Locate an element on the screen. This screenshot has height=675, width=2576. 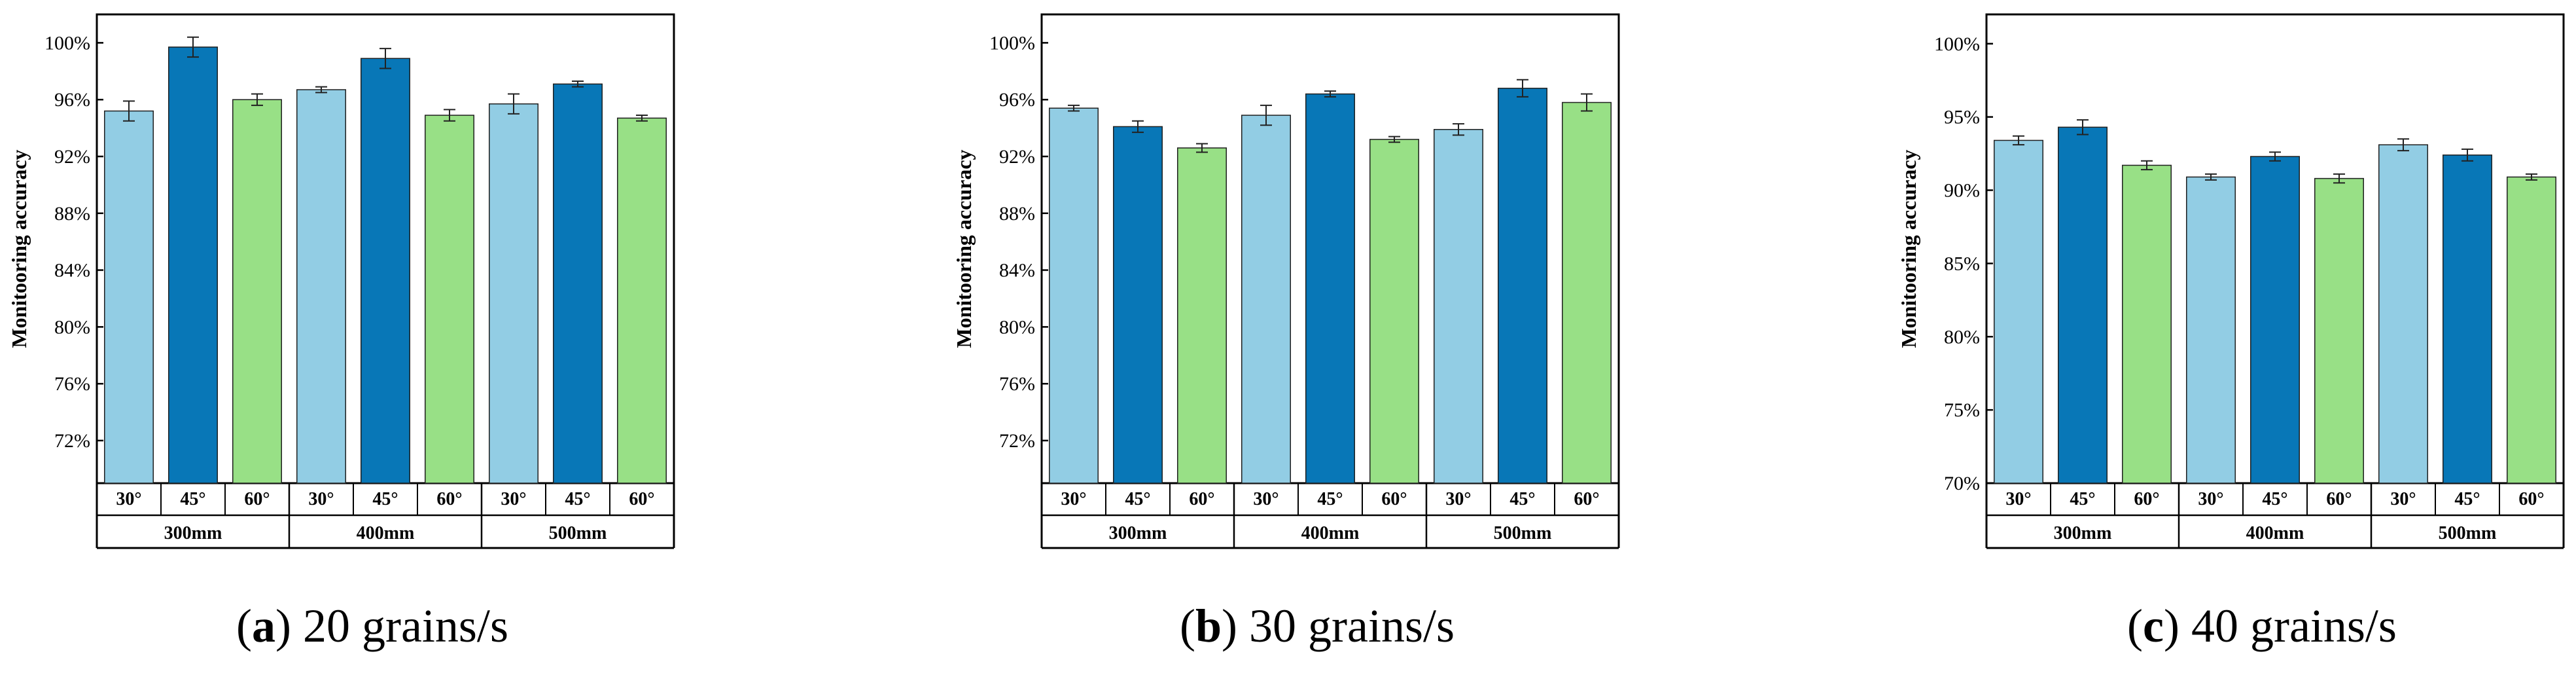
caption-letter: a is located at coordinates (263, 626).